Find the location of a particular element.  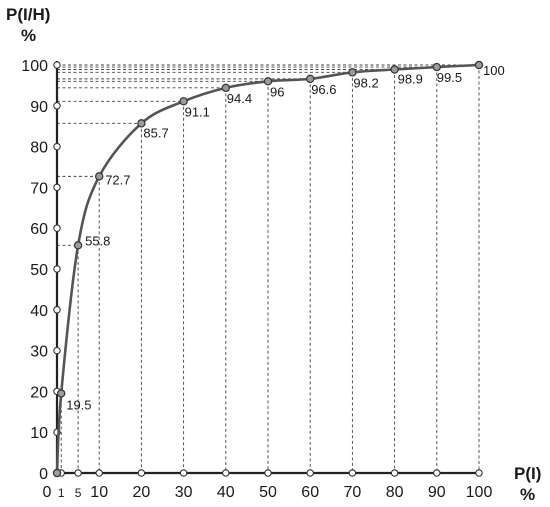

y-tick-label: 30 is located at coordinates (39, 352).